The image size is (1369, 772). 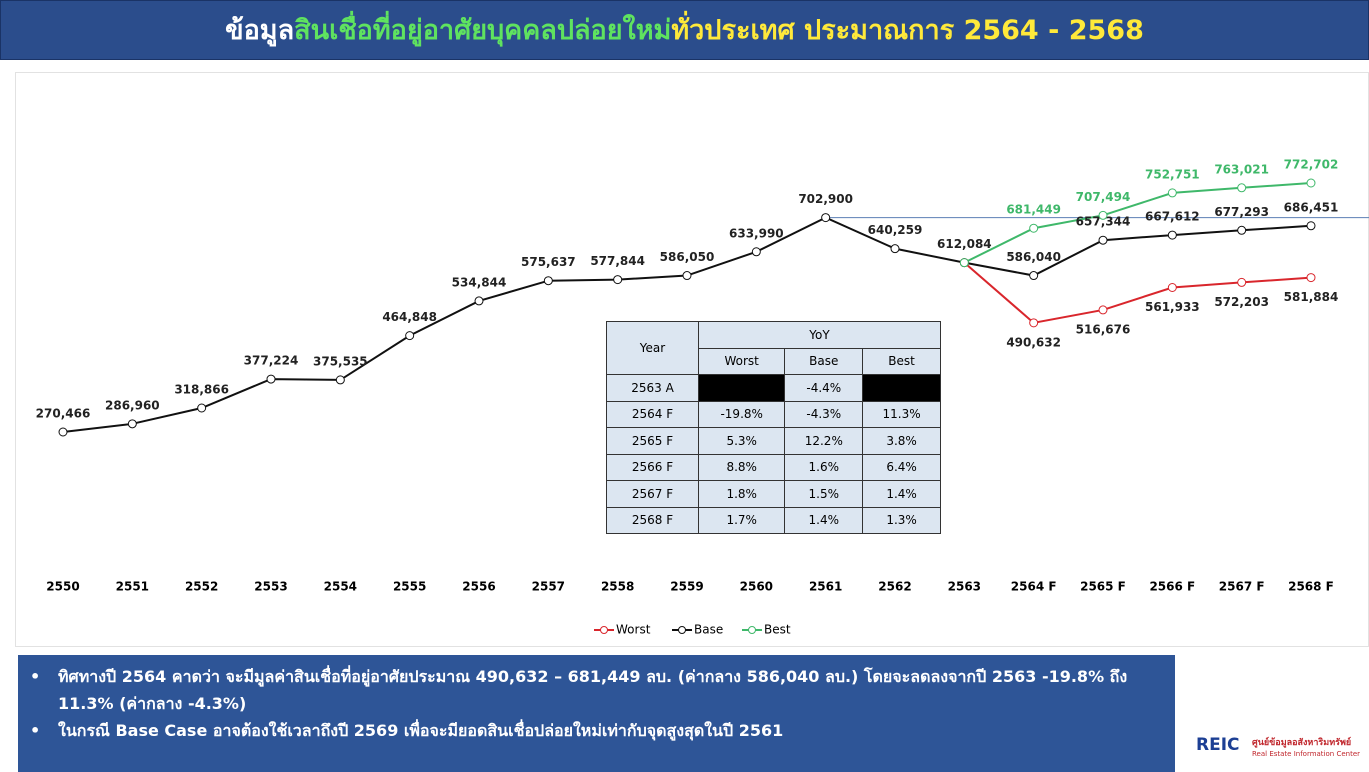 What do you see at coordinates (1103, 587) in the screenshot?
I see `x-tick-label: 2565 F` at bounding box center [1103, 587].